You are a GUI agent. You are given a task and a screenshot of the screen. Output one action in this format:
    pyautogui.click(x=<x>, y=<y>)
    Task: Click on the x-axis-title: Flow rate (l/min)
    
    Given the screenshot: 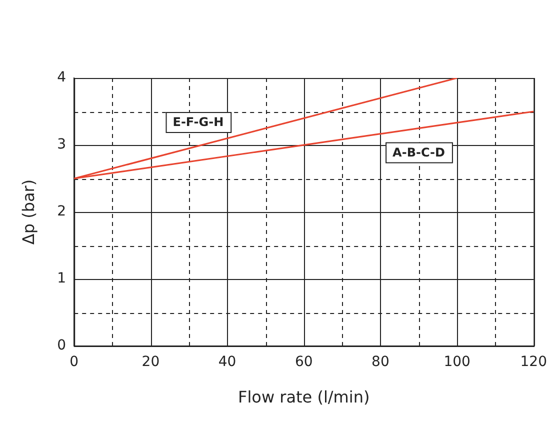 What is the action you would take?
    pyautogui.click(x=304, y=397)
    